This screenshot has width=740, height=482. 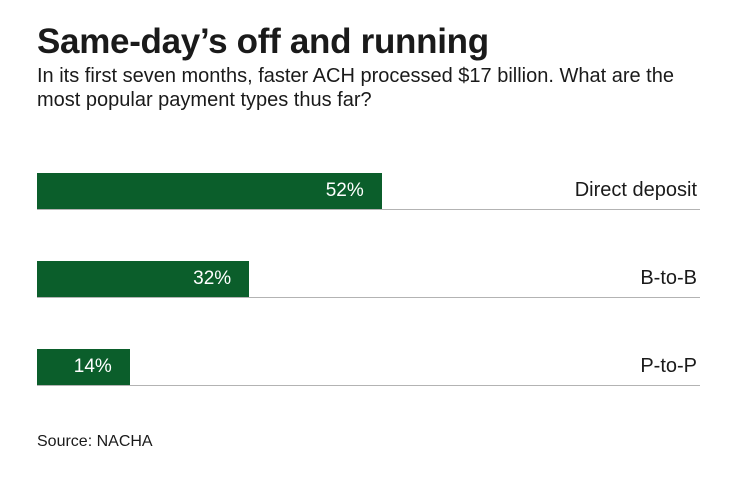 What do you see at coordinates (668, 278) in the screenshot?
I see `category-label: B-to-B` at bounding box center [668, 278].